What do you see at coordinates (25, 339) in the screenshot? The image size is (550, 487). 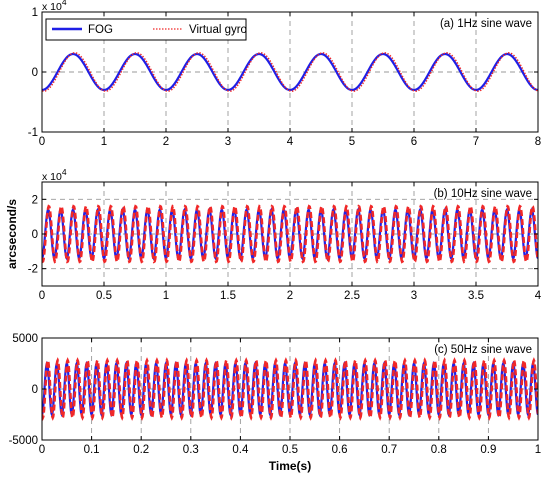 I see `y-tick-label: 5000` at bounding box center [25, 339].